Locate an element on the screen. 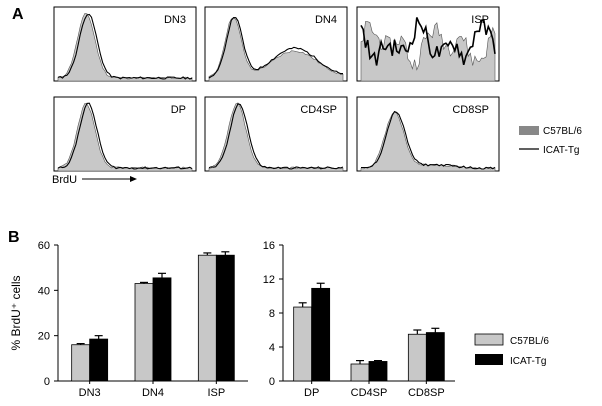  histogram-legend: C57BL/6 ICAT-Tg is located at coordinates (550, 141).